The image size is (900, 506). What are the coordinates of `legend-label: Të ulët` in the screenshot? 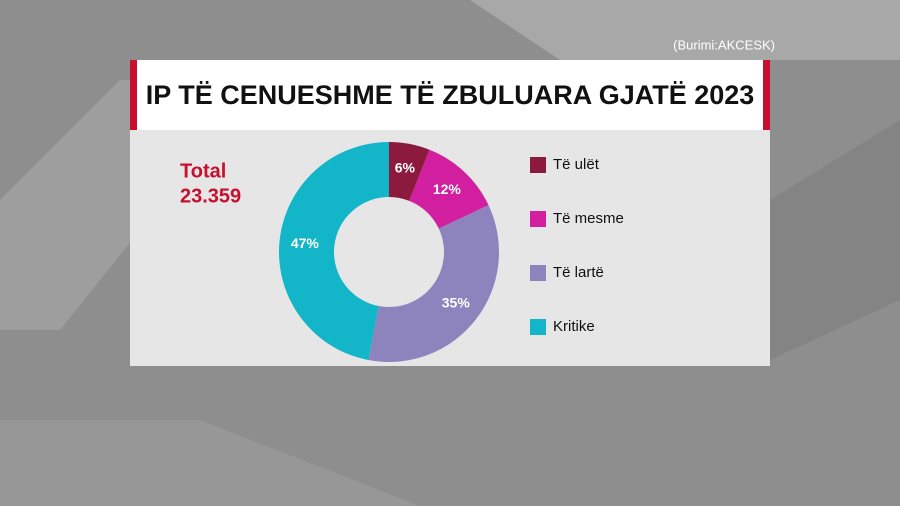 It's located at (576, 164).